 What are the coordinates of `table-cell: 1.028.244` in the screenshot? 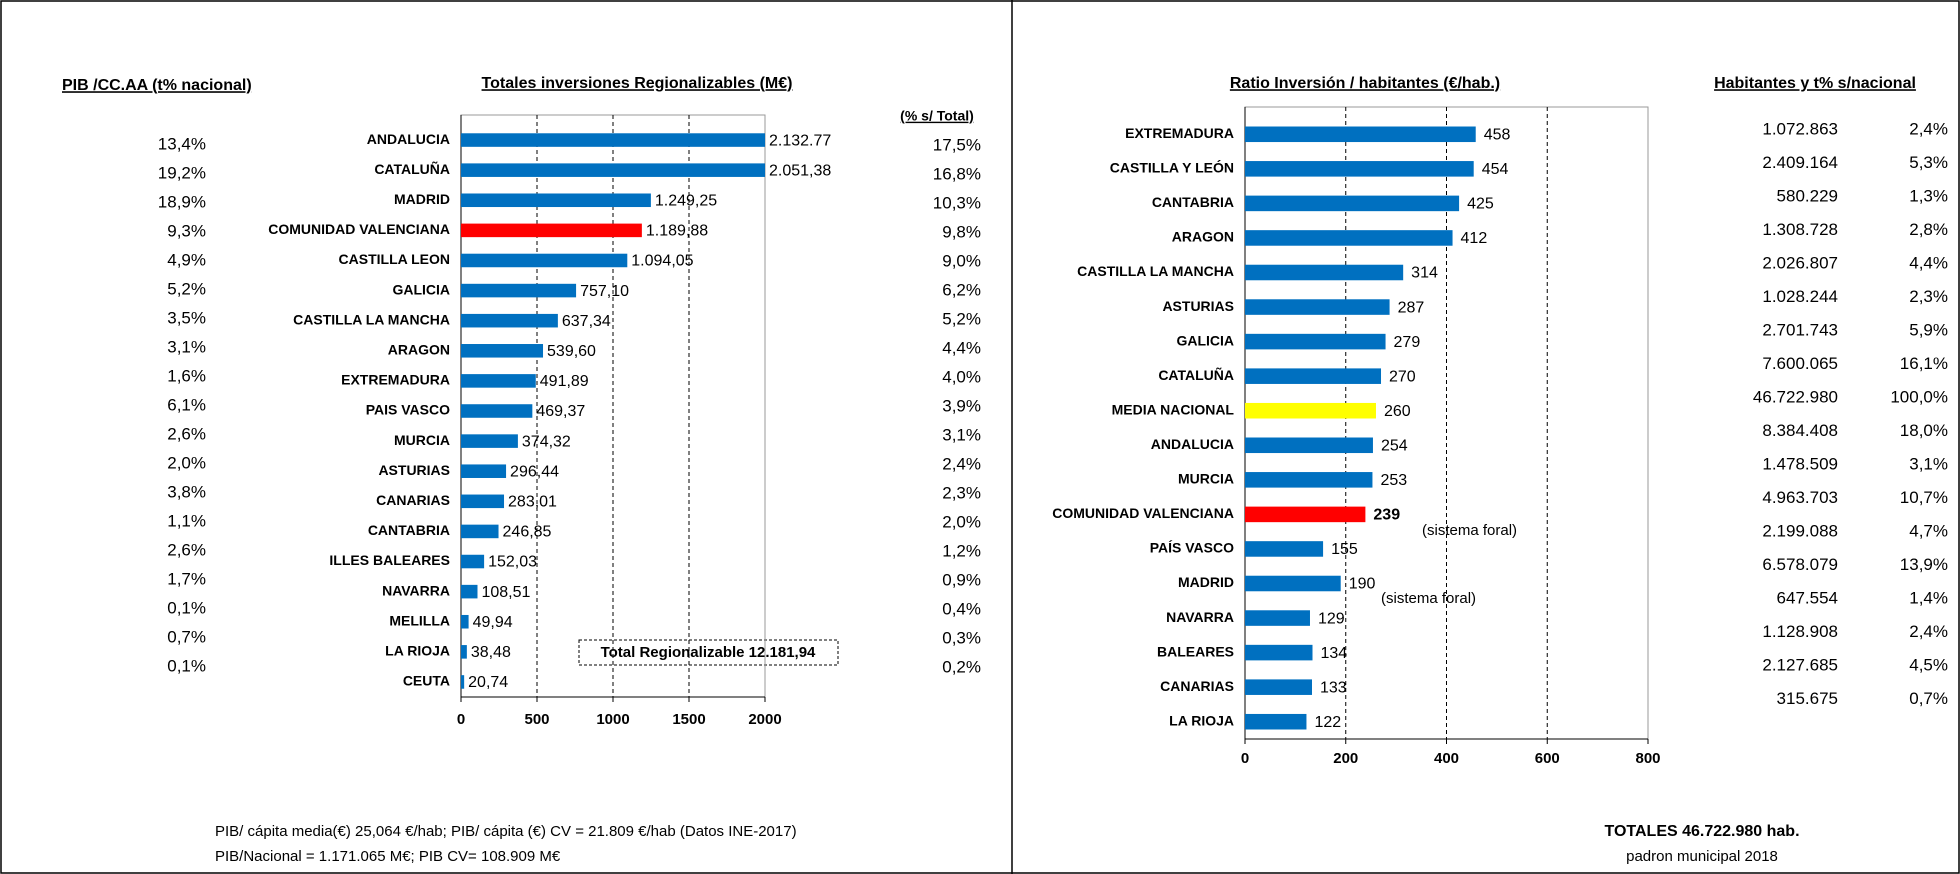 It's located at (1800, 296).